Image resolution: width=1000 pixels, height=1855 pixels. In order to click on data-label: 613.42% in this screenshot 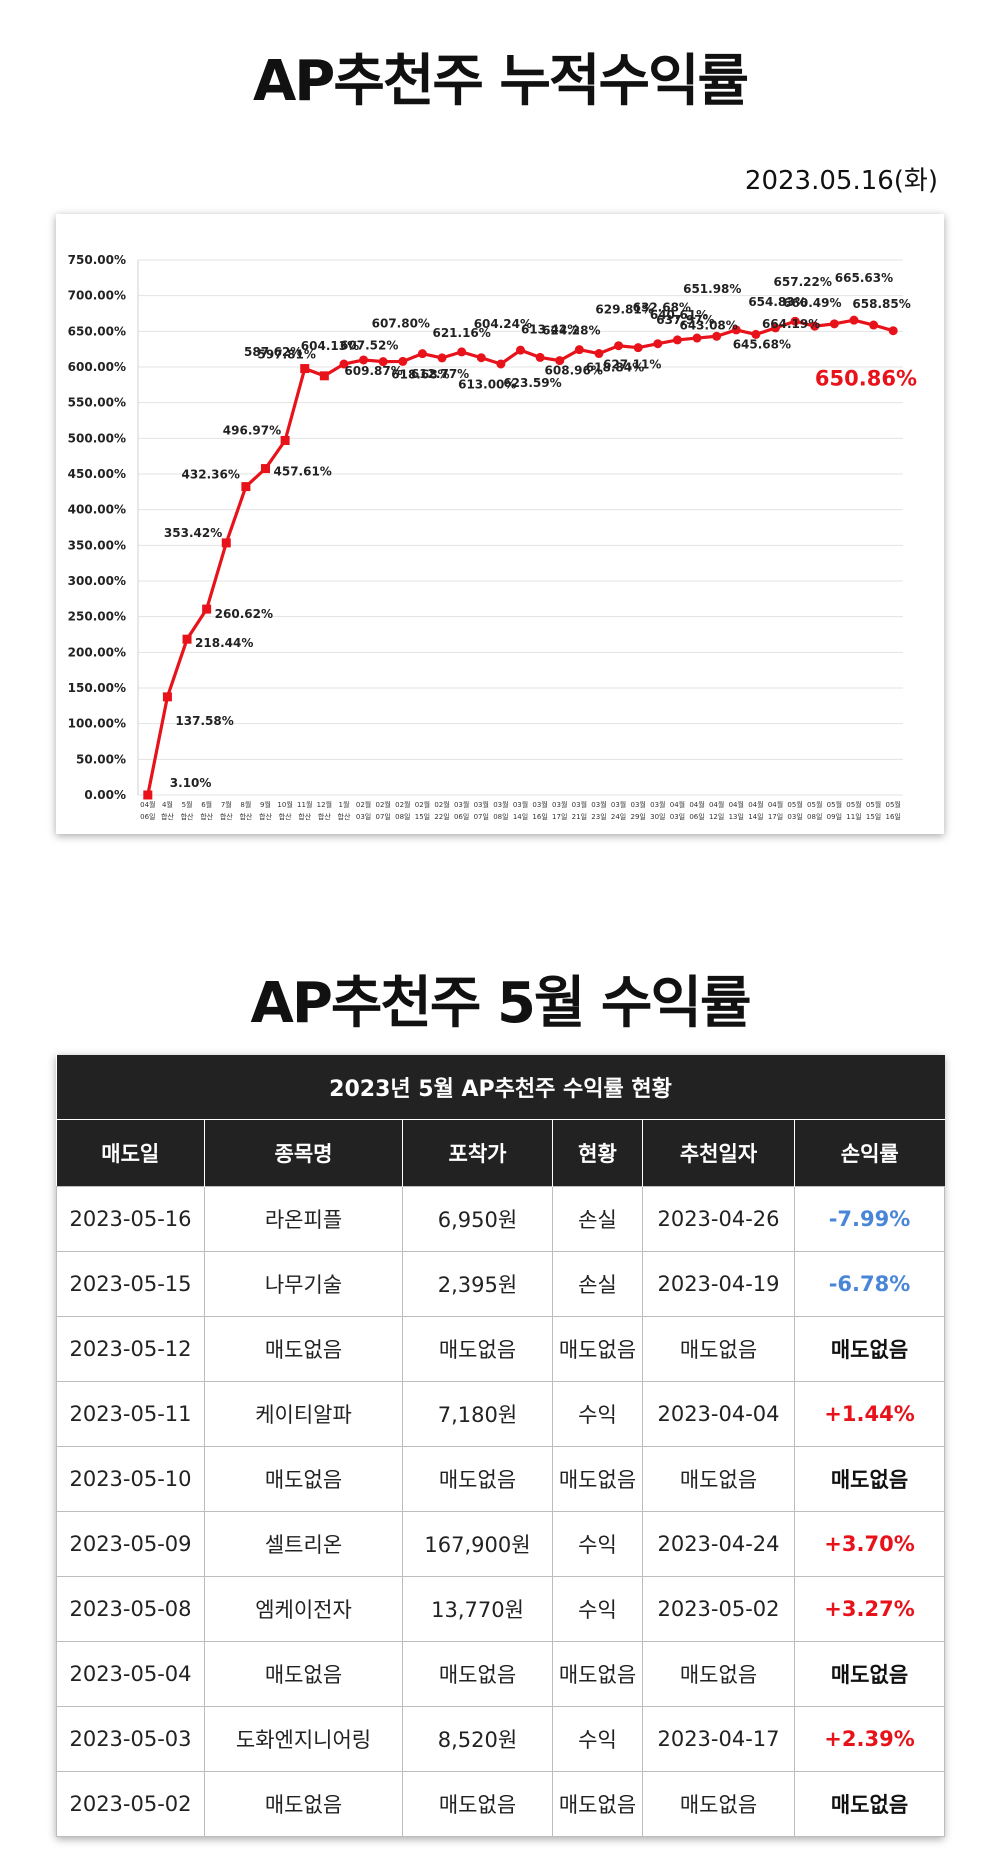, I will do `click(550, 329)`.